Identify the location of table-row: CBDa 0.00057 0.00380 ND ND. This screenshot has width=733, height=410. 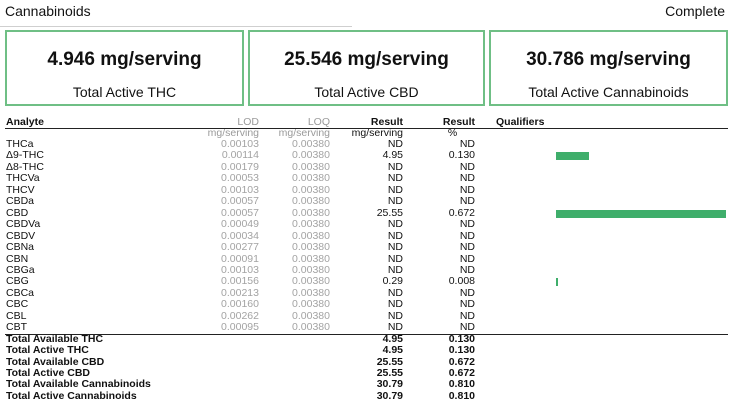
(366, 201).